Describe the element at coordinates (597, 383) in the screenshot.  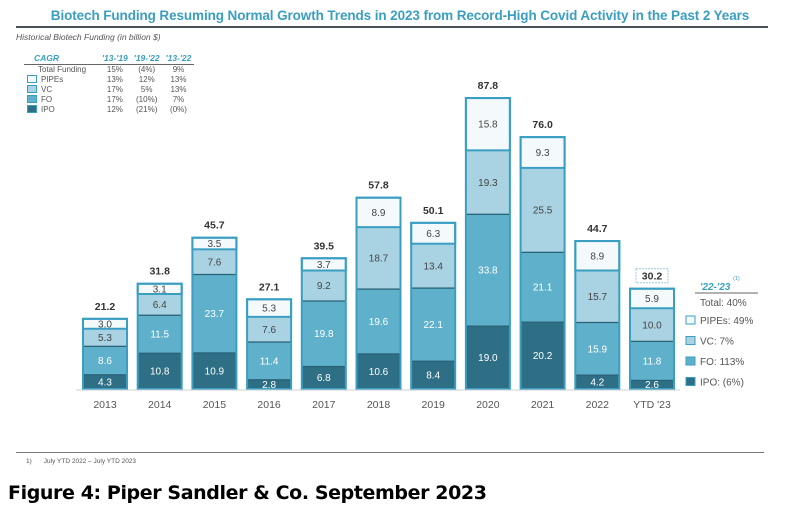
I see `data-label-ipo: 4.2` at that location.